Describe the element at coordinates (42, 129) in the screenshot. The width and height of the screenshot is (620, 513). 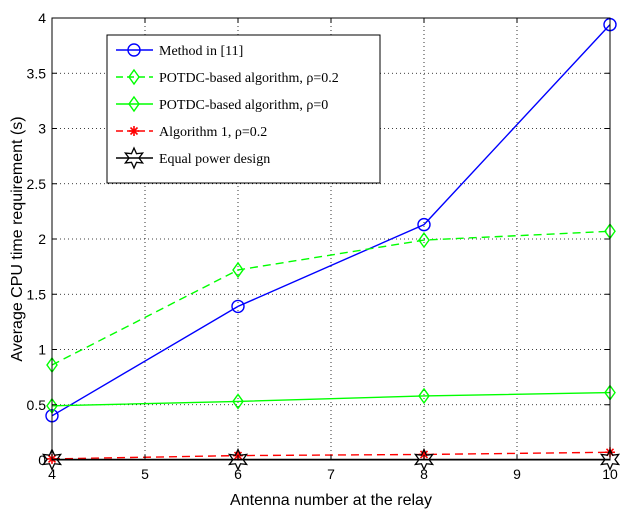
I see `y-tick-label: 3` at that location.